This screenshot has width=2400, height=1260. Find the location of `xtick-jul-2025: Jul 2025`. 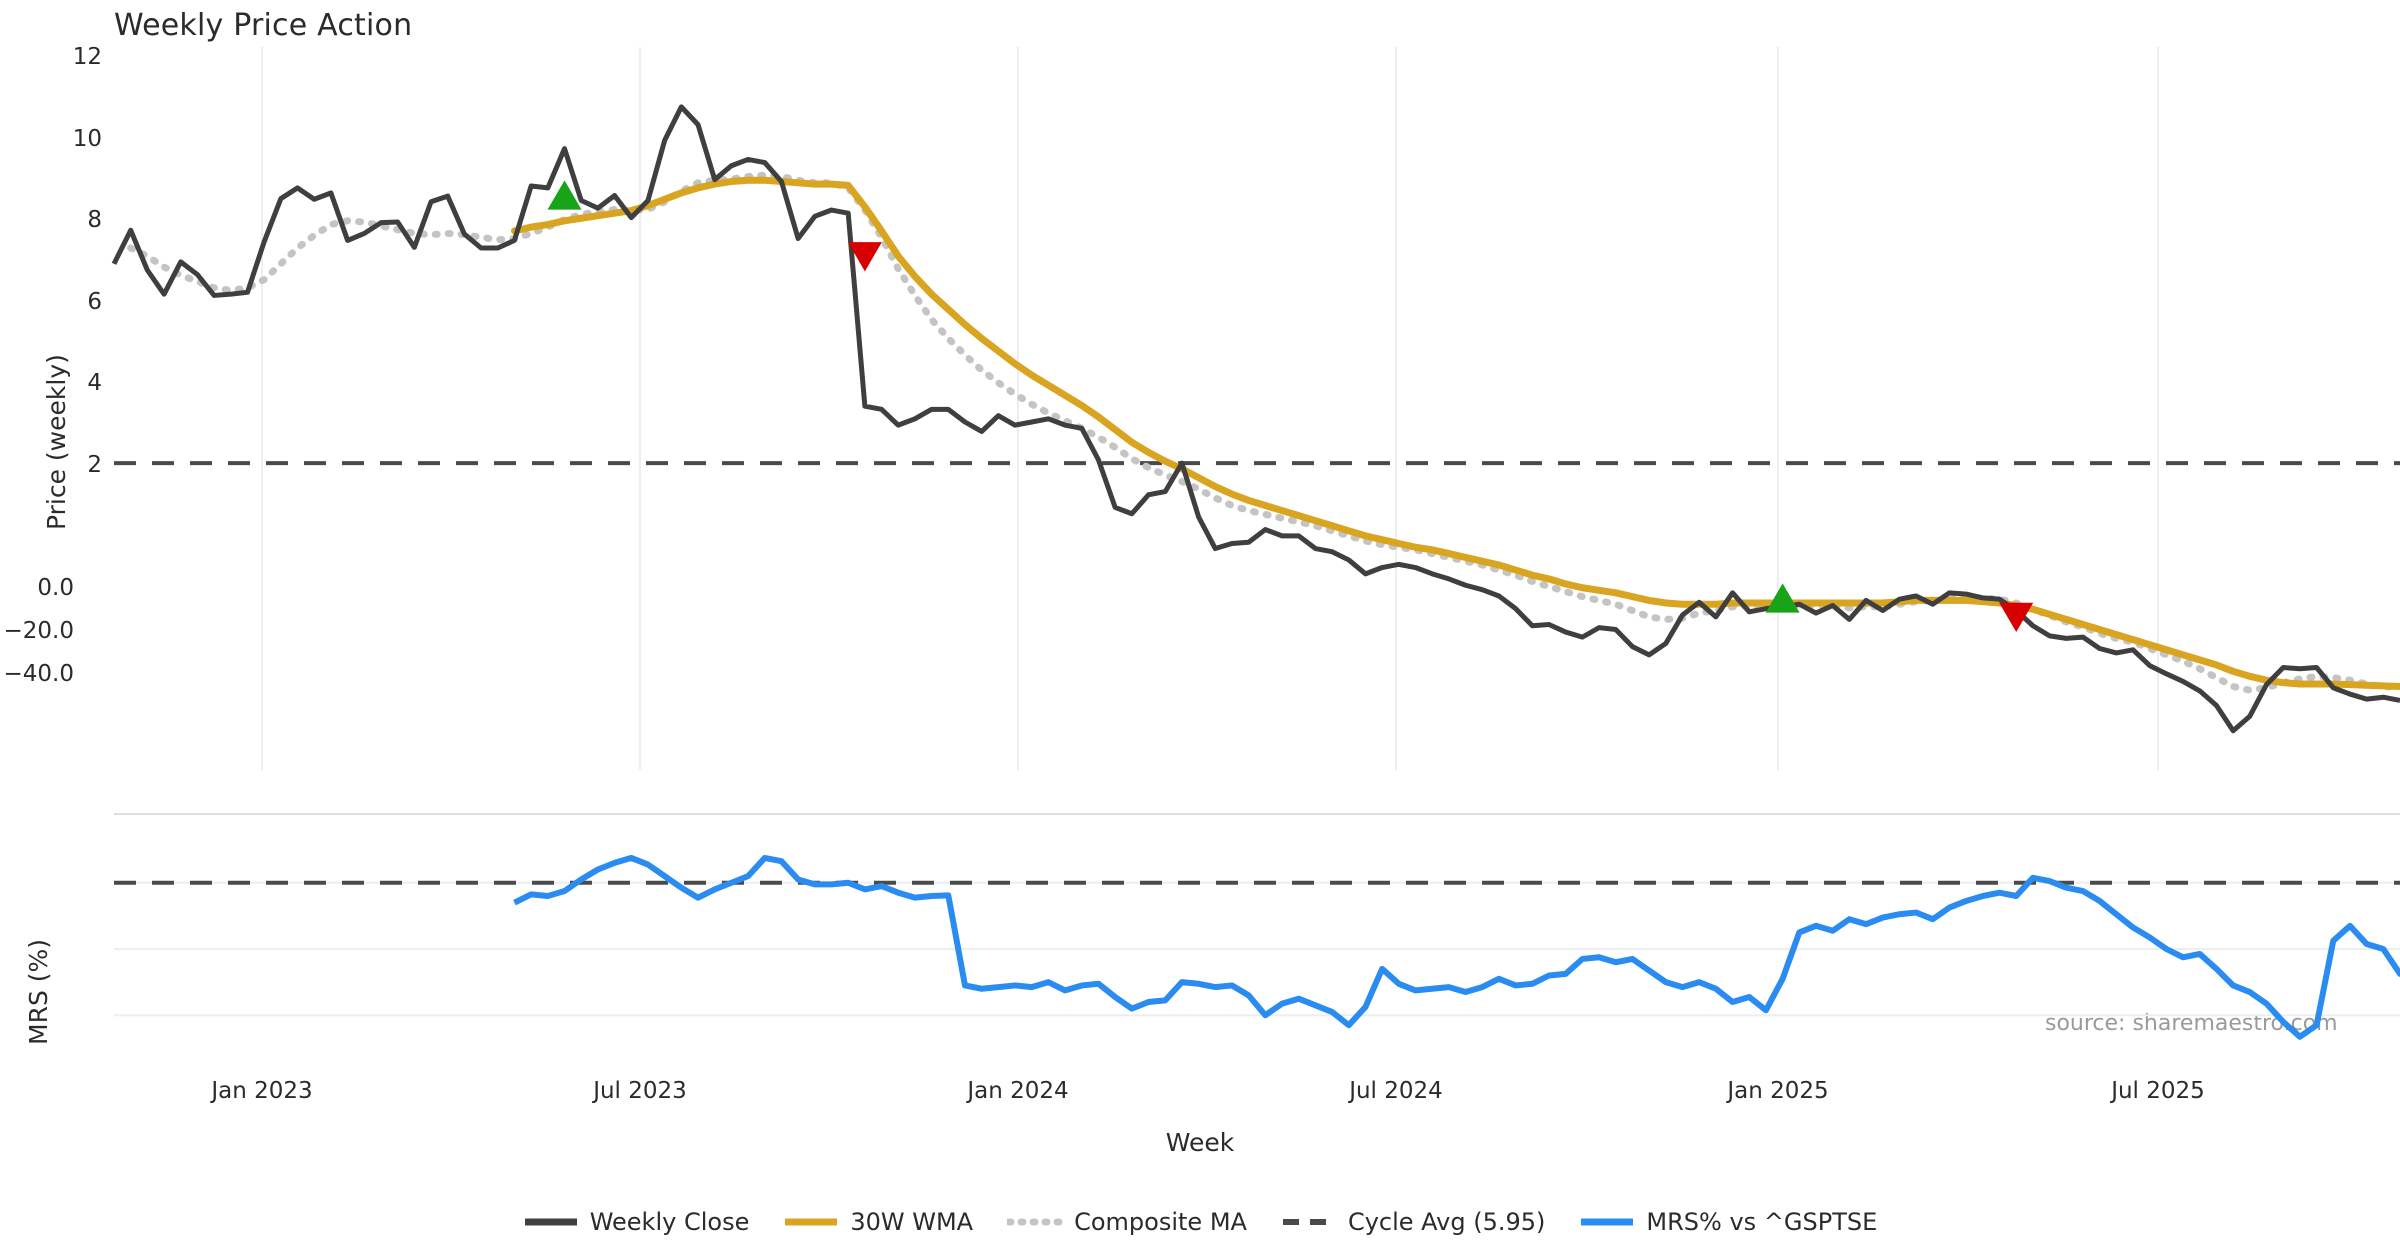

xtick-jul-2025: Jul 2025 is located at coordinates (2158, 1091).